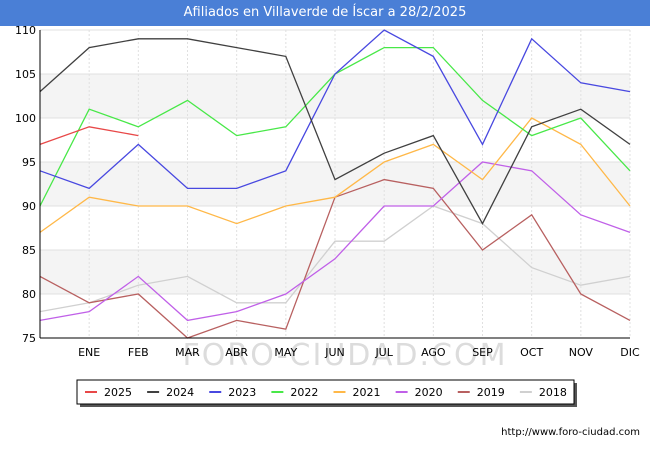  I want to click on y-tick-label: 100, so click(25, 118).